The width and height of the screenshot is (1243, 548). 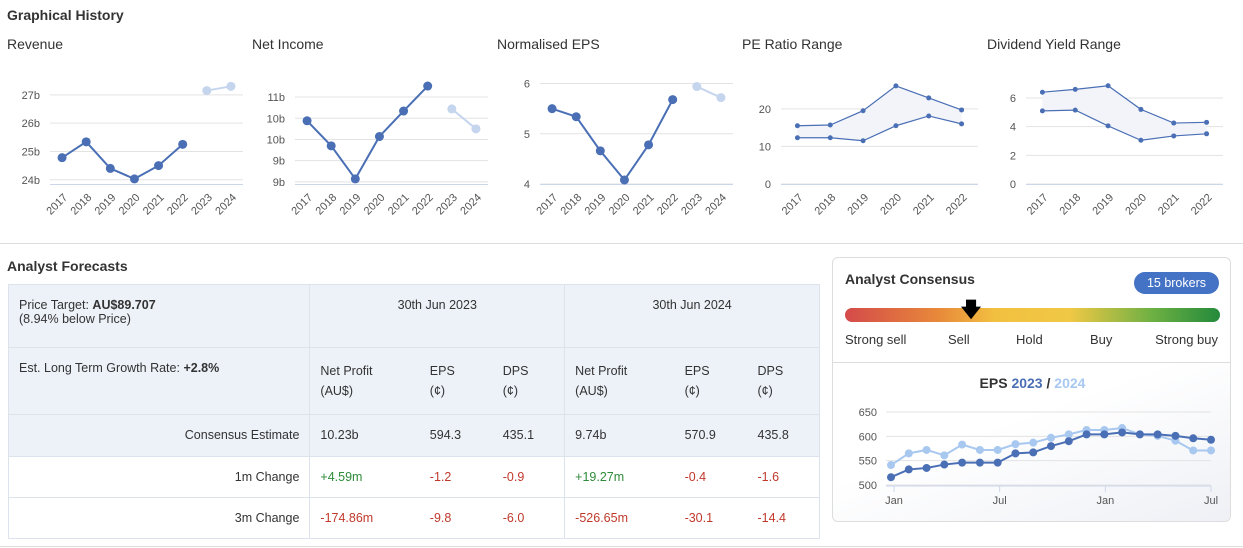 I want to click on chart-title: Net Income, so click(x=288, y=44).